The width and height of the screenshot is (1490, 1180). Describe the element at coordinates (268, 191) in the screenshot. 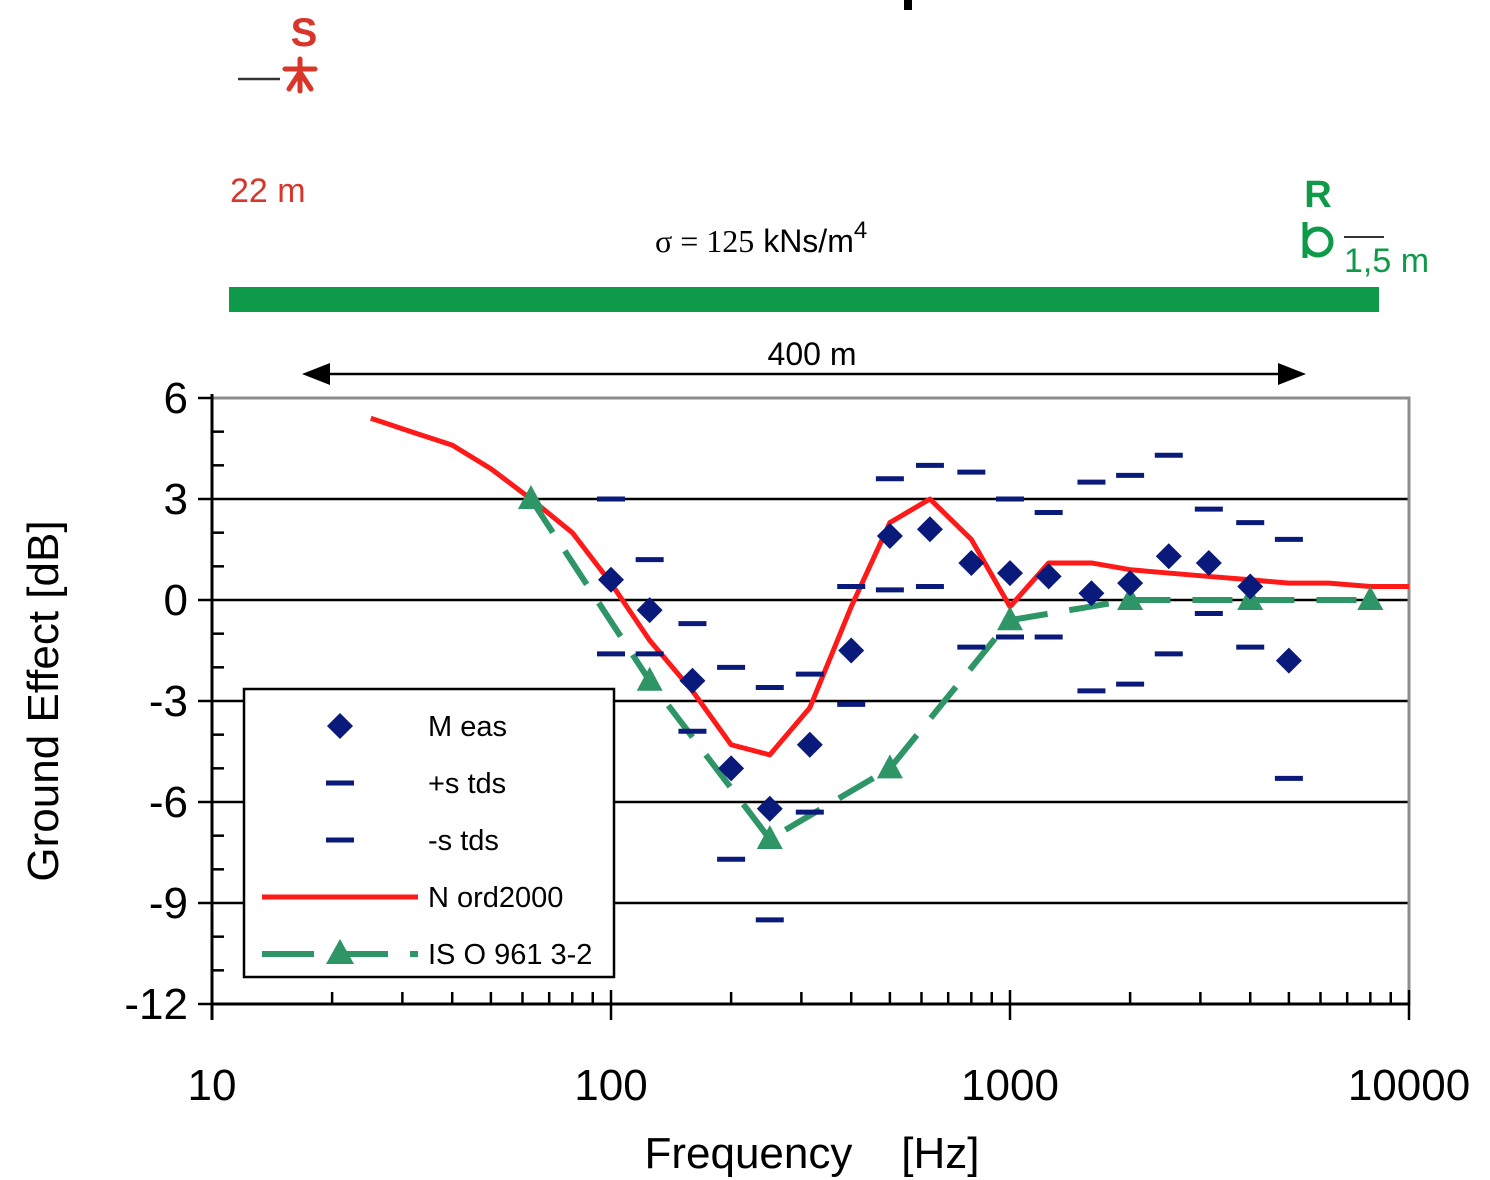

I see `source-height-label: 22 m` at that location.